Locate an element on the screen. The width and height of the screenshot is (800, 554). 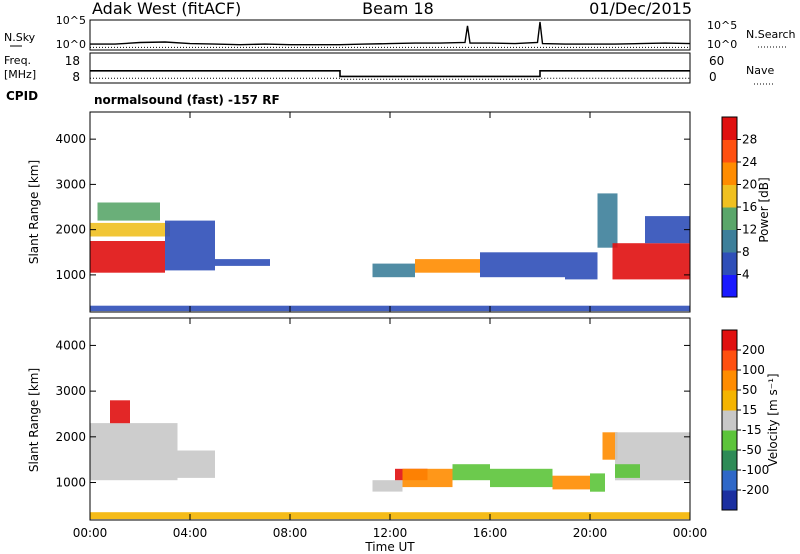
time-tick-label-4: 16:00 is located at coordinates (490, 533).